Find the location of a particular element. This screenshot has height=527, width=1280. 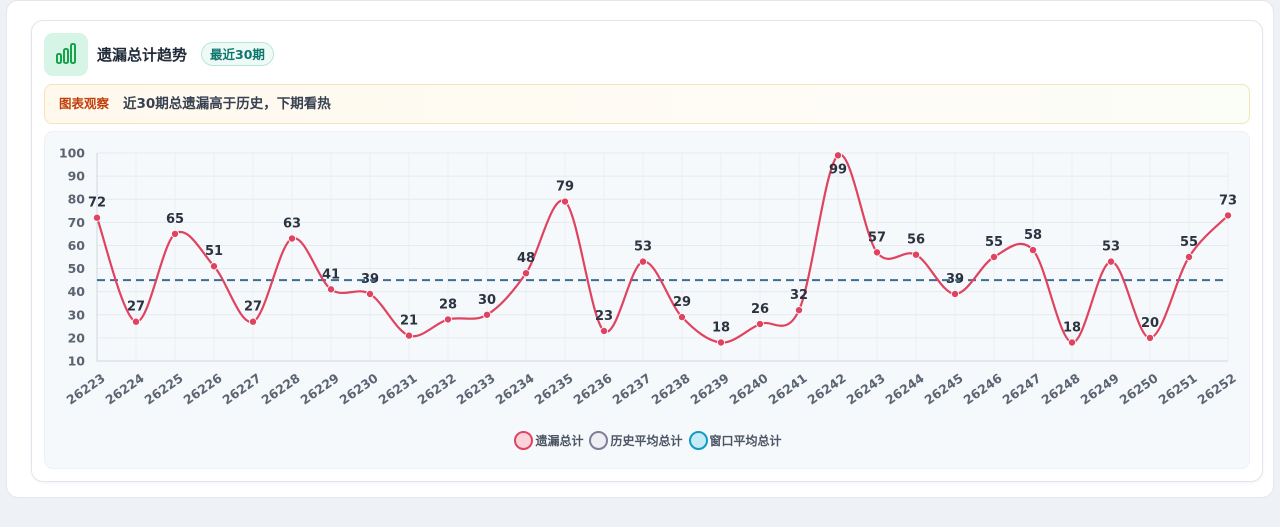

period-badge: 最近30期 is located at coordinates (237, 54).